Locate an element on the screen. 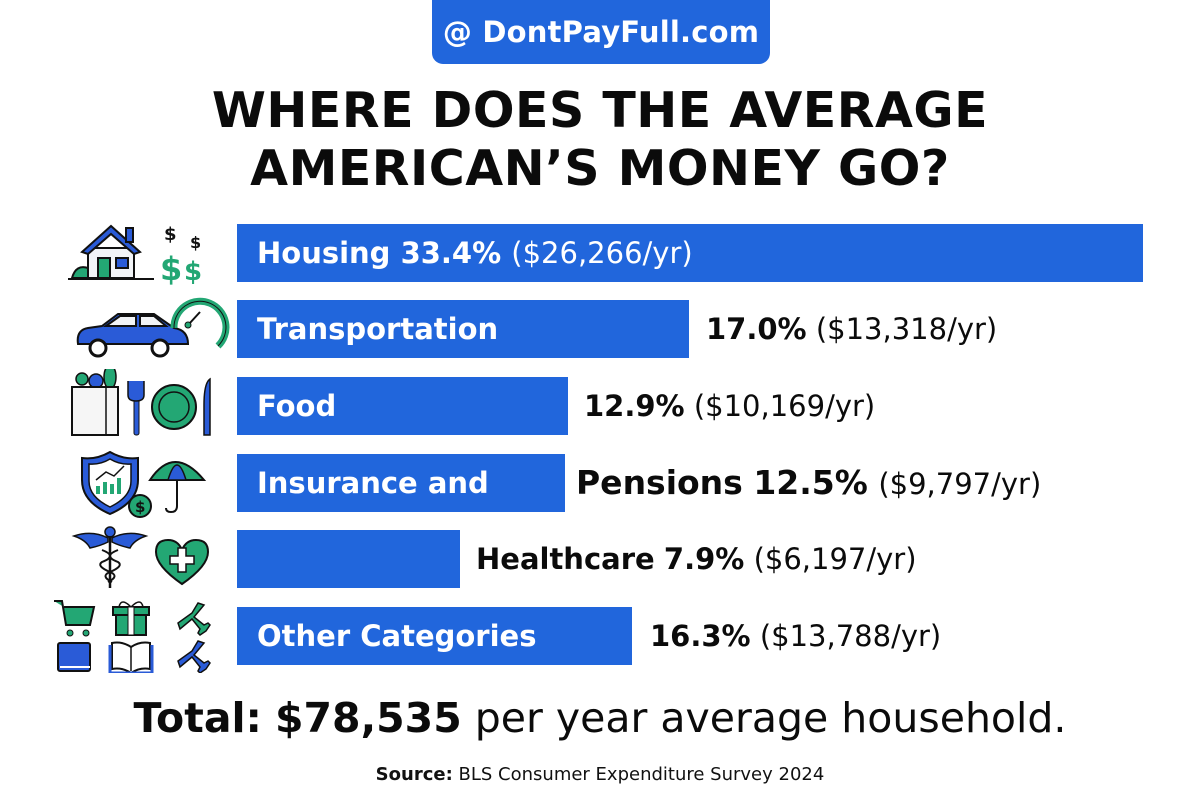 This screenshot has width=1200, height=805. chart-title-line2: AMERICAN’S MONEY GO? is located at coordinates (600, 168).